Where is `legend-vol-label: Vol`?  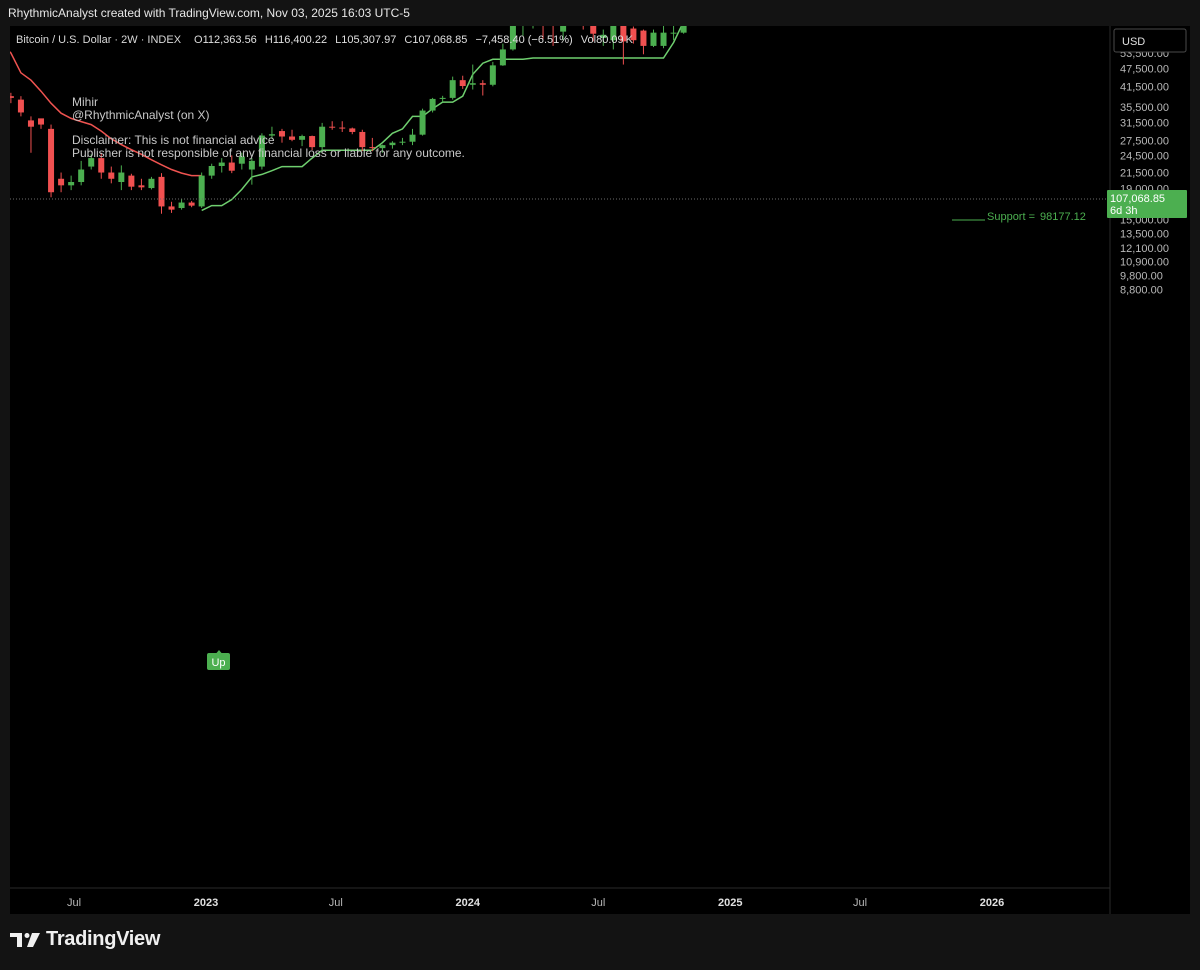
legend-vol-label: Vol is located at coordinates (588, 40).